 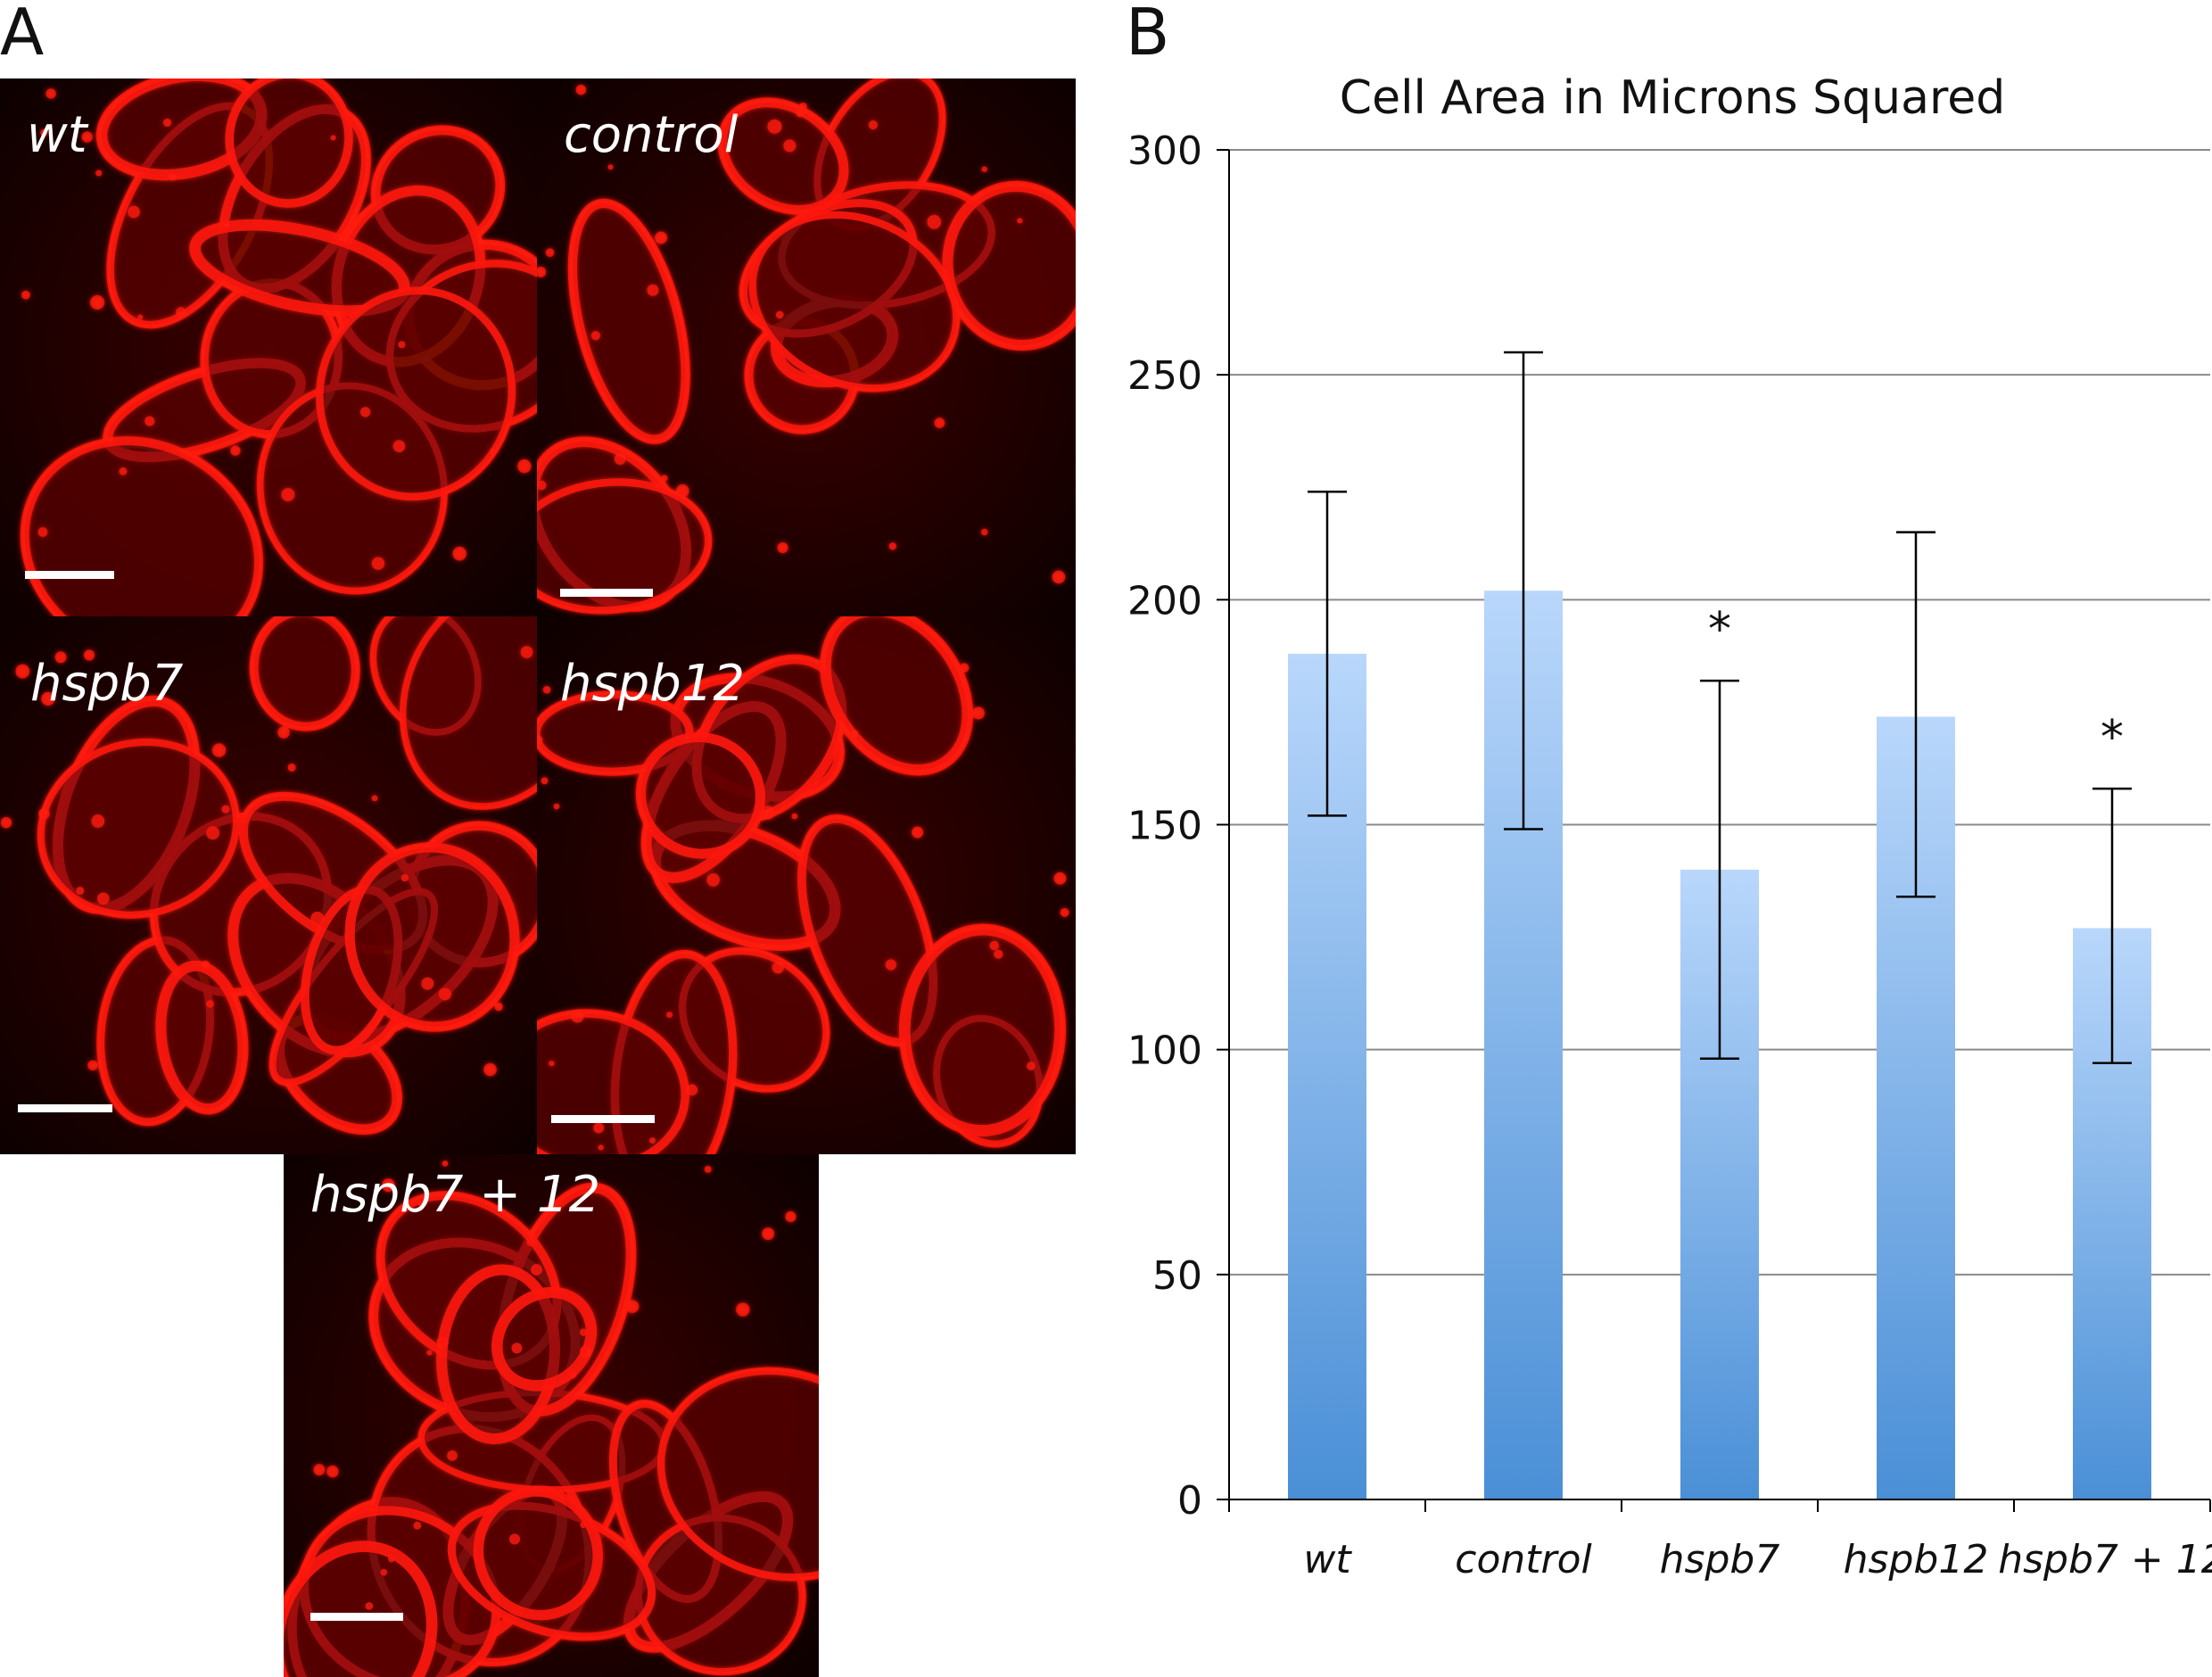 What do you see at coordinates (455, 1195) in the screenshot?
I see `micrograph-label-4: hspb7 + 12` at bounding box center [455, 1195].